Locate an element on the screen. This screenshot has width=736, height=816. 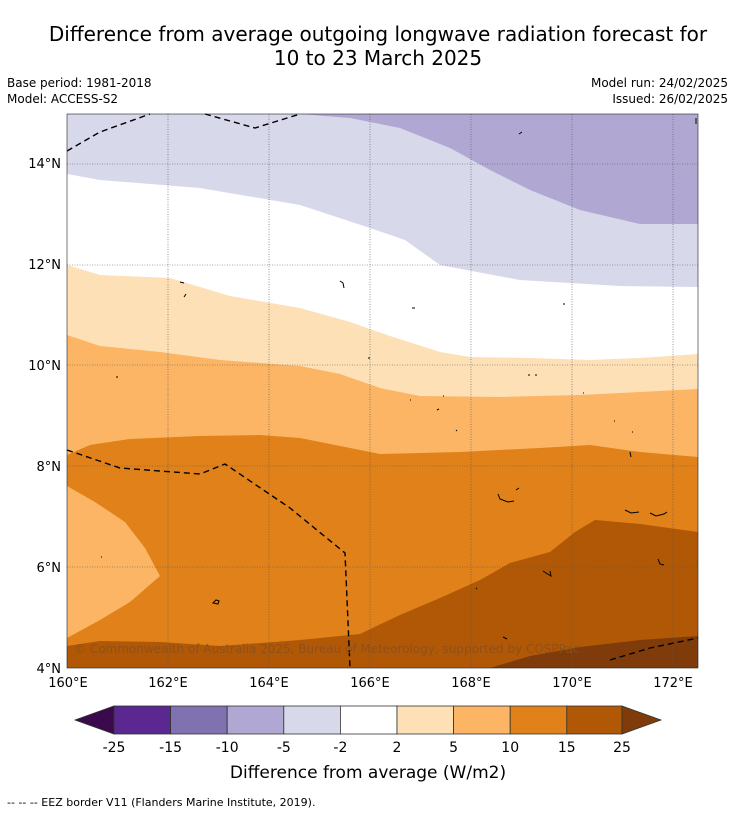
lon-label-166: 166°E is located at coordinates (370, 683).